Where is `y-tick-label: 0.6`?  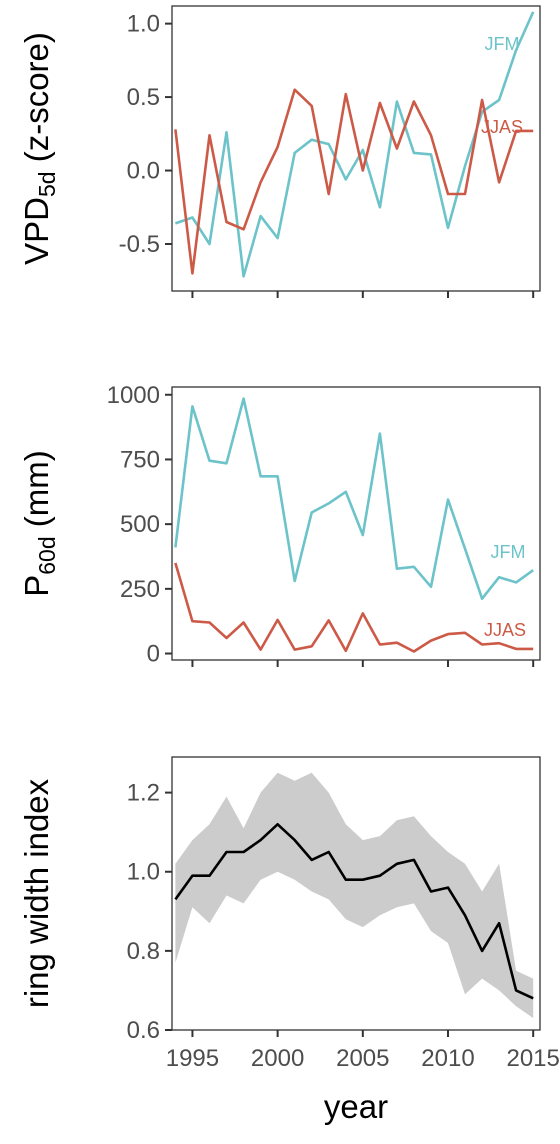
y-tick-label: 0.6 is located at coordinates (143, 1030).